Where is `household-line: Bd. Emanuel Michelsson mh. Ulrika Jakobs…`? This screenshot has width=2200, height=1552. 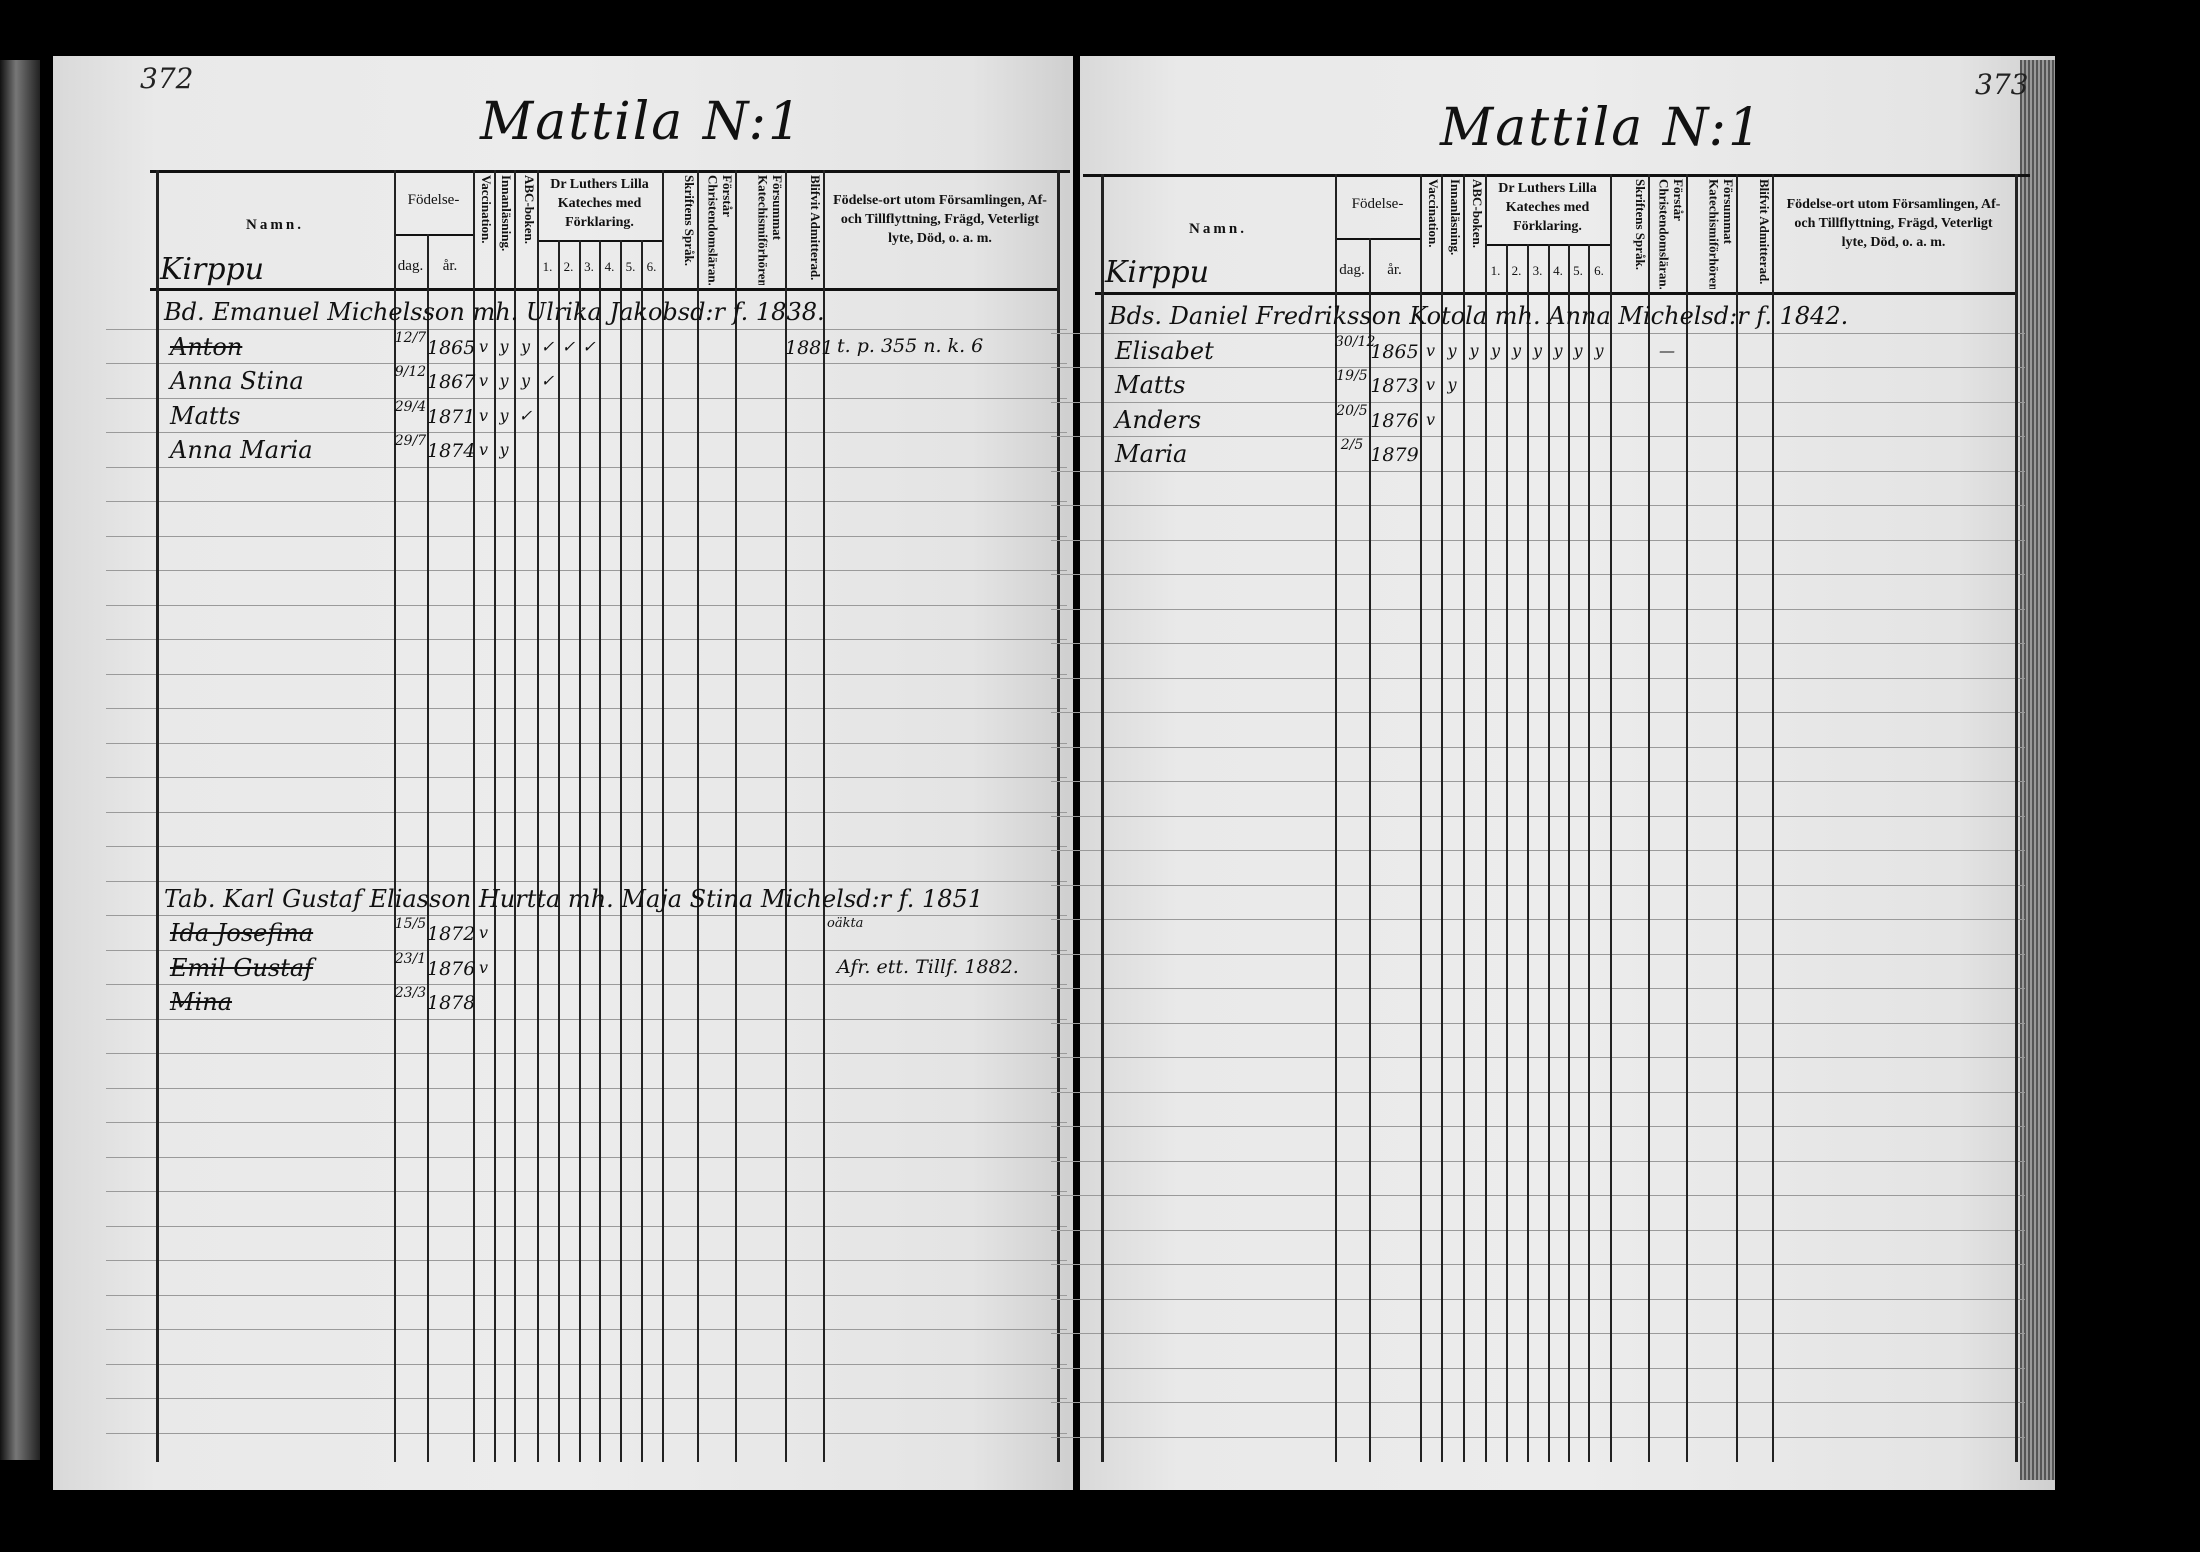
household-line: Bd. Emanuel Michelsson mh. Ulrika Jakobs… is located at coordinates (494, 312).